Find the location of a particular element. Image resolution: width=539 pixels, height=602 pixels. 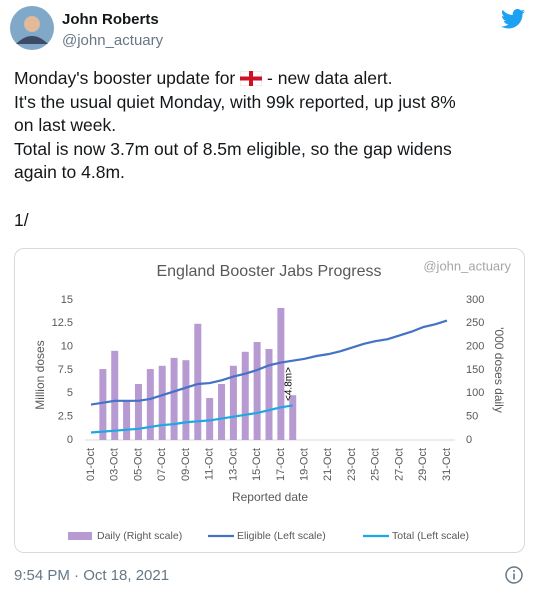

tweet-text: again to 4.8m. is located at coordinates (69, 172).